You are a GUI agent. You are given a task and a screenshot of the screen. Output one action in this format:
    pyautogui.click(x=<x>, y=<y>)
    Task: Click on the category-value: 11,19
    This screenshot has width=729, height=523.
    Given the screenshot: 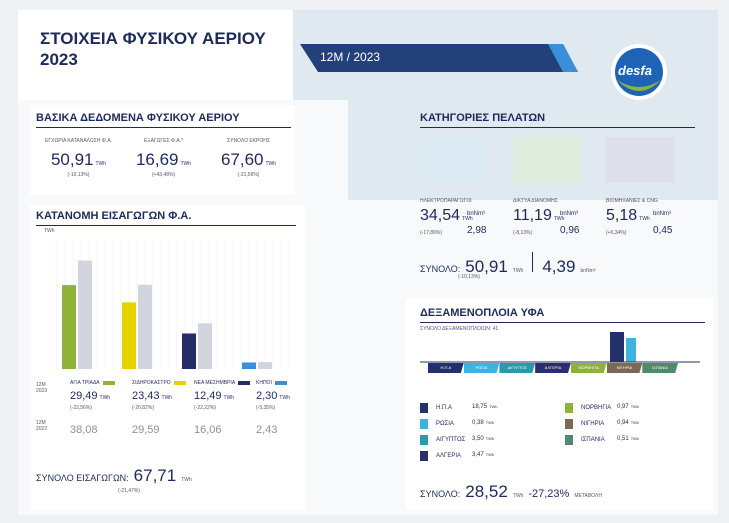 What is the action you would take?
    pyautogui.click(x=532, y=215)
    